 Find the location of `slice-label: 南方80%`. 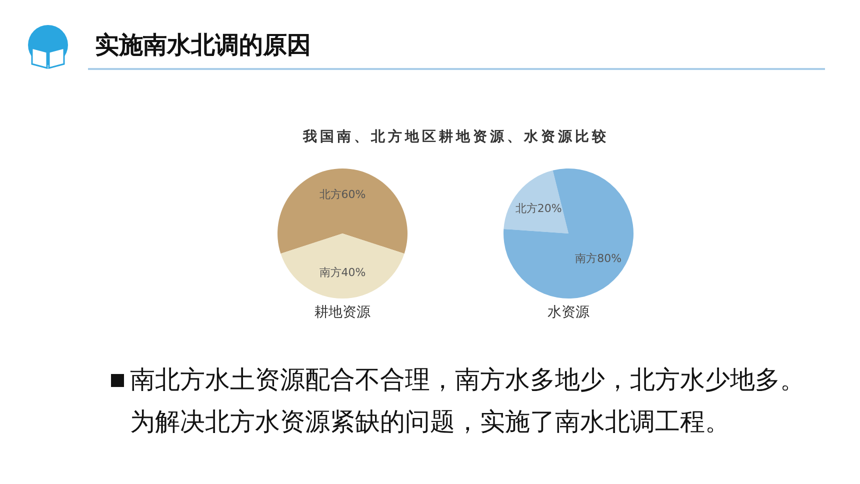

slice-label: 南方80% is located at coordinates (598, 259).